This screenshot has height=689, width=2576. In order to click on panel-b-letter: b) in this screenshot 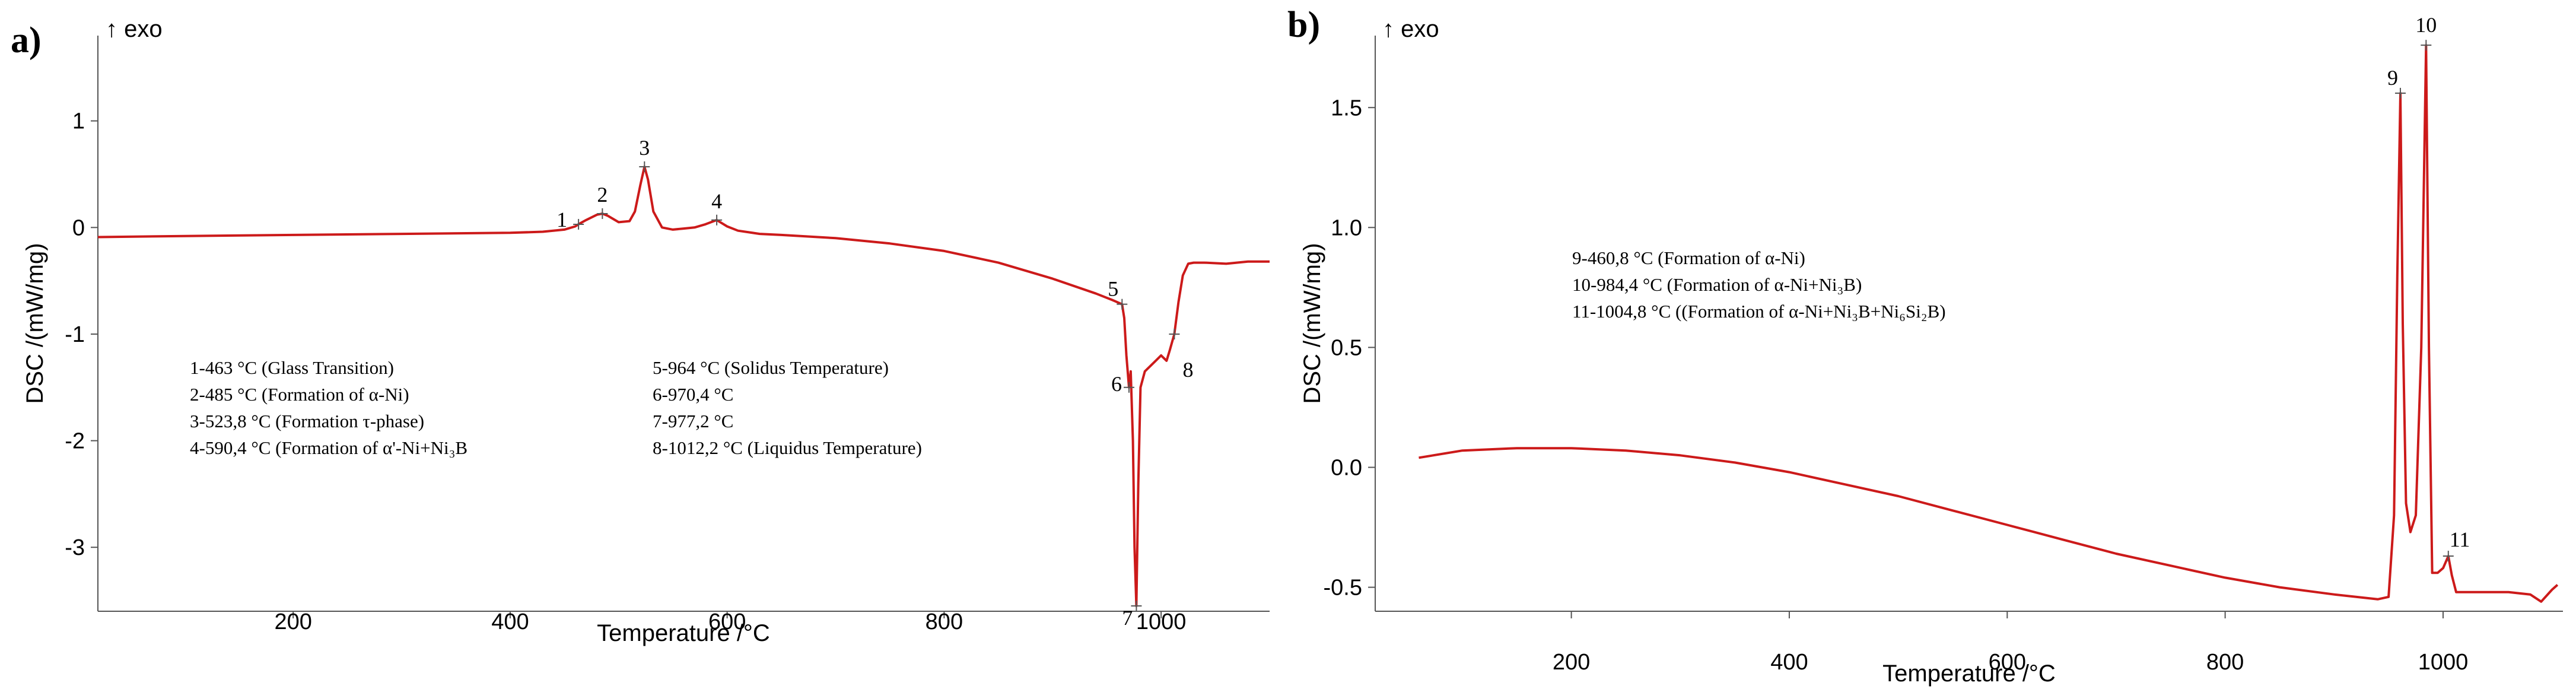, I will do `click(1303, 25)`.